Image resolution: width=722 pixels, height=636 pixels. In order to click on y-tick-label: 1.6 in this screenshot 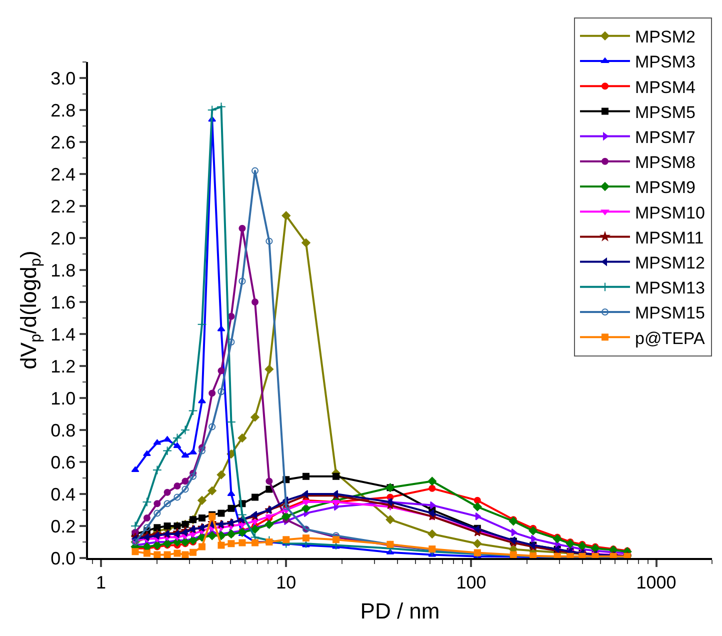, I will do `click(63, 302)`.